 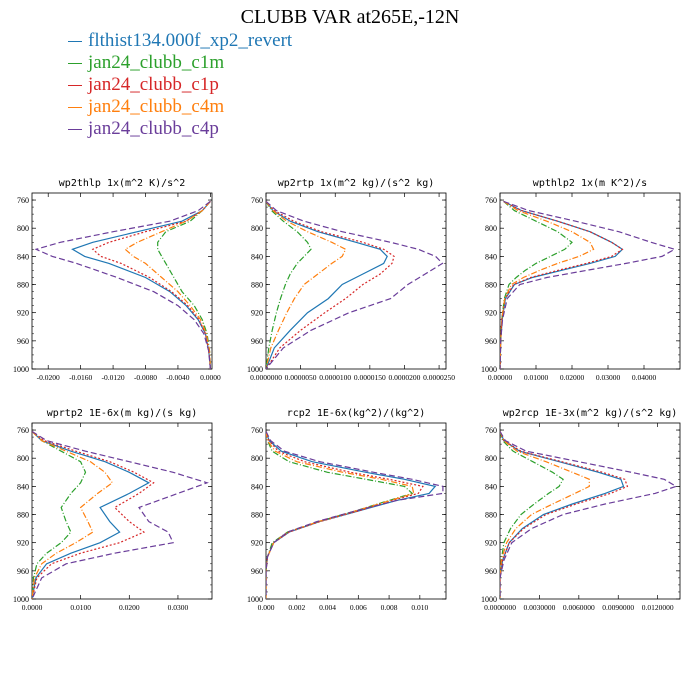 What do you see at coordinates (356, 183) in the screenshot?
I see `panel-title: wp2rtp 1x(m^2 kg)/(s^2 kg)` at bounding box center [356, 183].